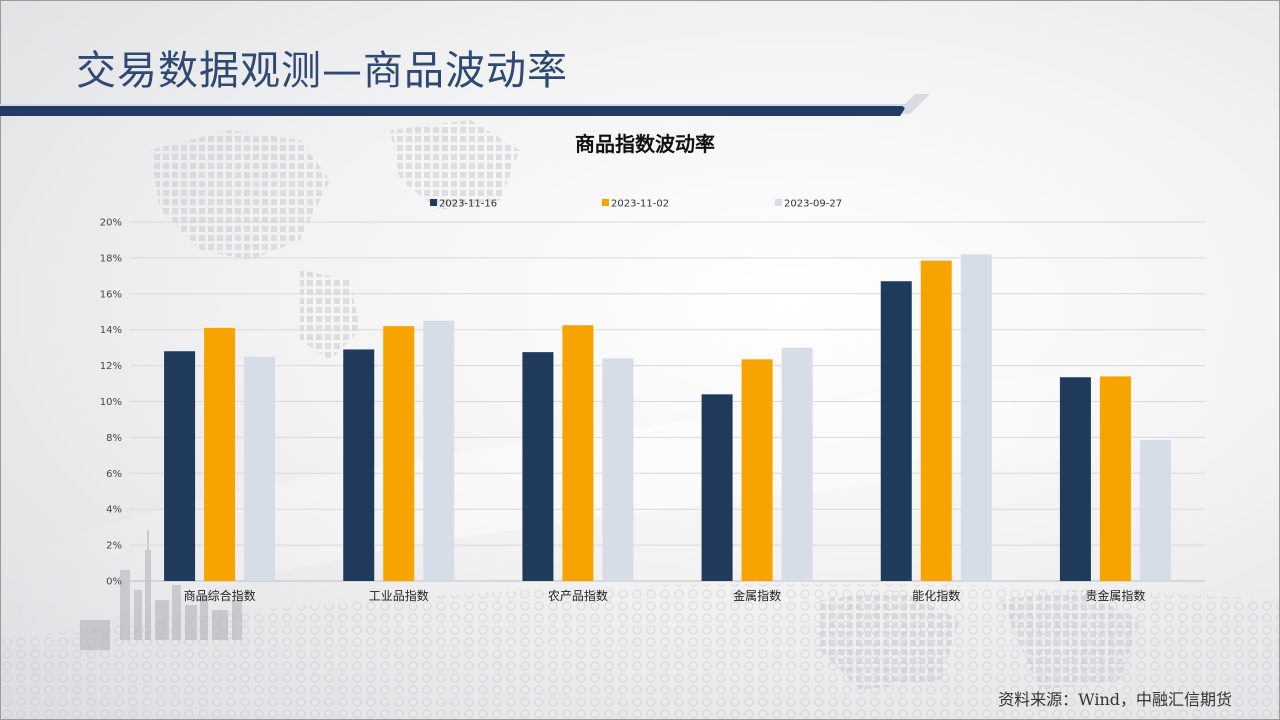  I want to click on y-tick-label: 6%, so click(114, 474).